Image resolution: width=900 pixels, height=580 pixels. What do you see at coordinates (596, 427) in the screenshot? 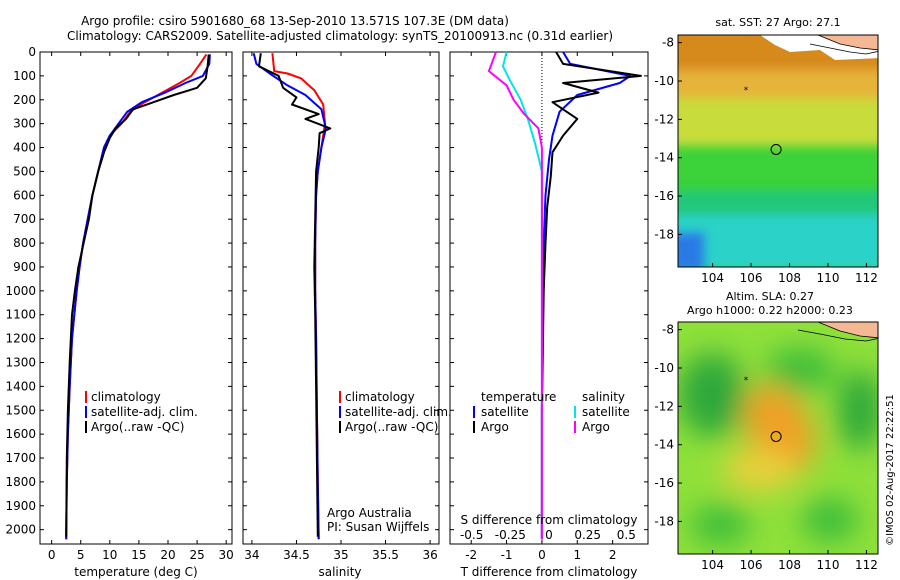
I see `legend-s-argo-label: Argo` at bounding box center [596, 427].